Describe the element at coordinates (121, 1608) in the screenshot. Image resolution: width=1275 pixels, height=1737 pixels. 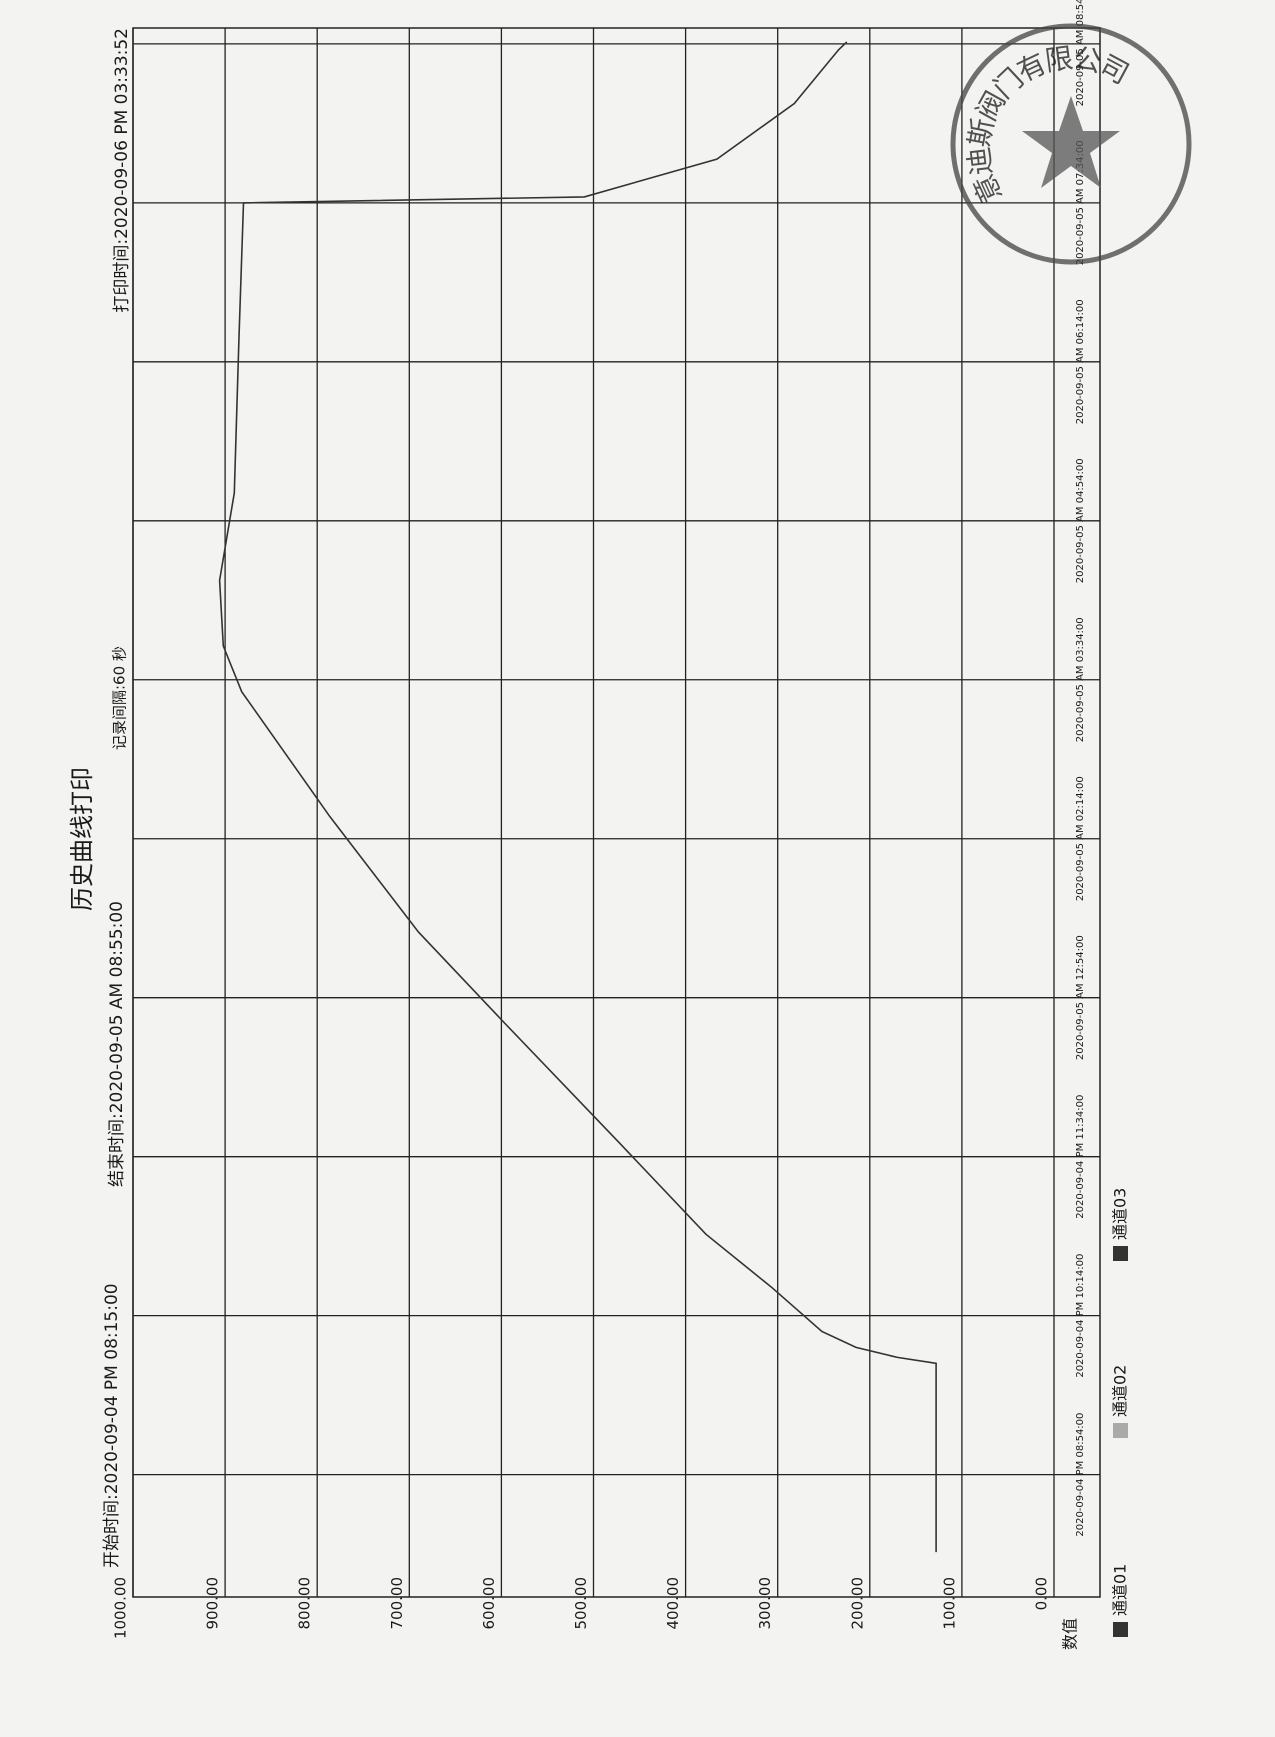
I see `y-tick-label: 1000.00` at that location.